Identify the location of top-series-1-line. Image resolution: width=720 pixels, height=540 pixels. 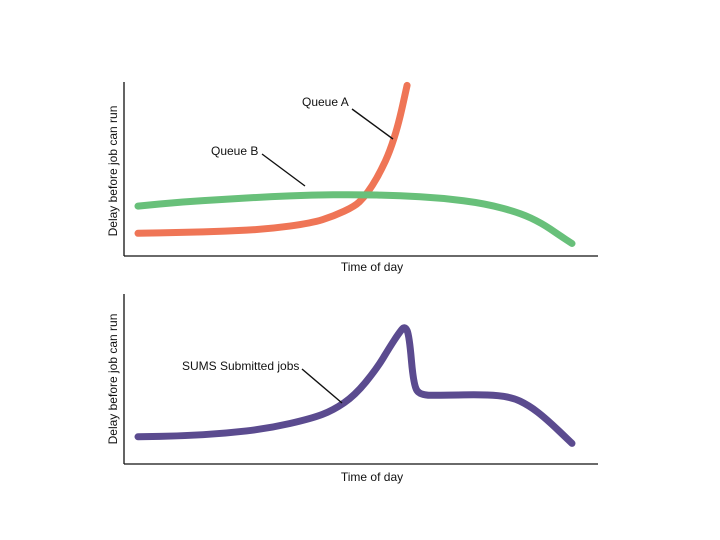
(272, 159).